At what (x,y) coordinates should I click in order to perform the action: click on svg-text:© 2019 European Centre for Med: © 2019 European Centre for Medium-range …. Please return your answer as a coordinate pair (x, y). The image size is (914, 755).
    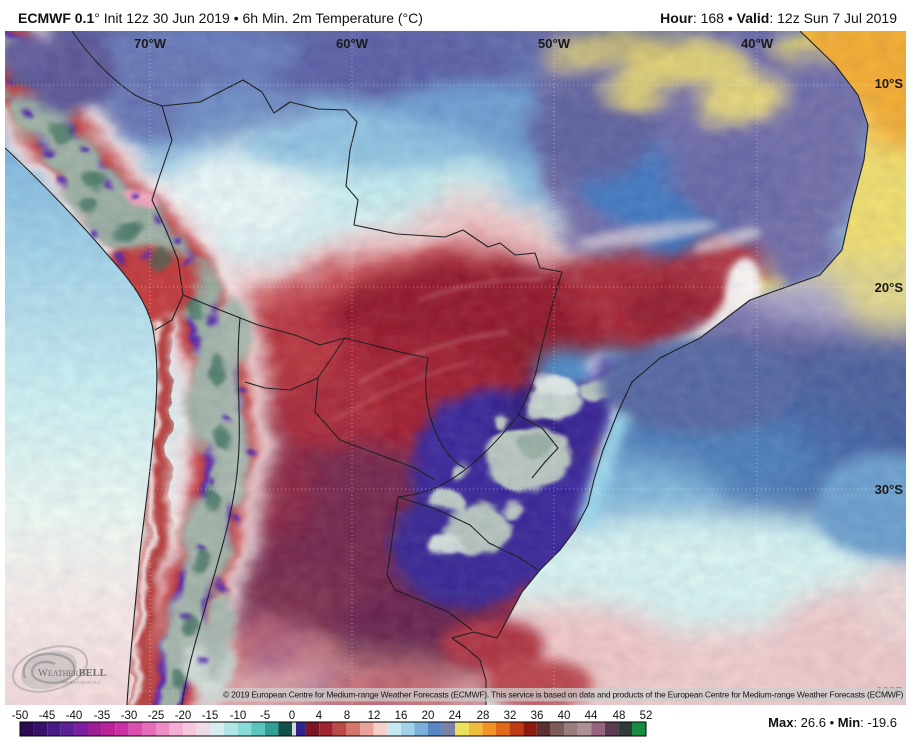
    Looking at the image, I should click on (563, 695).